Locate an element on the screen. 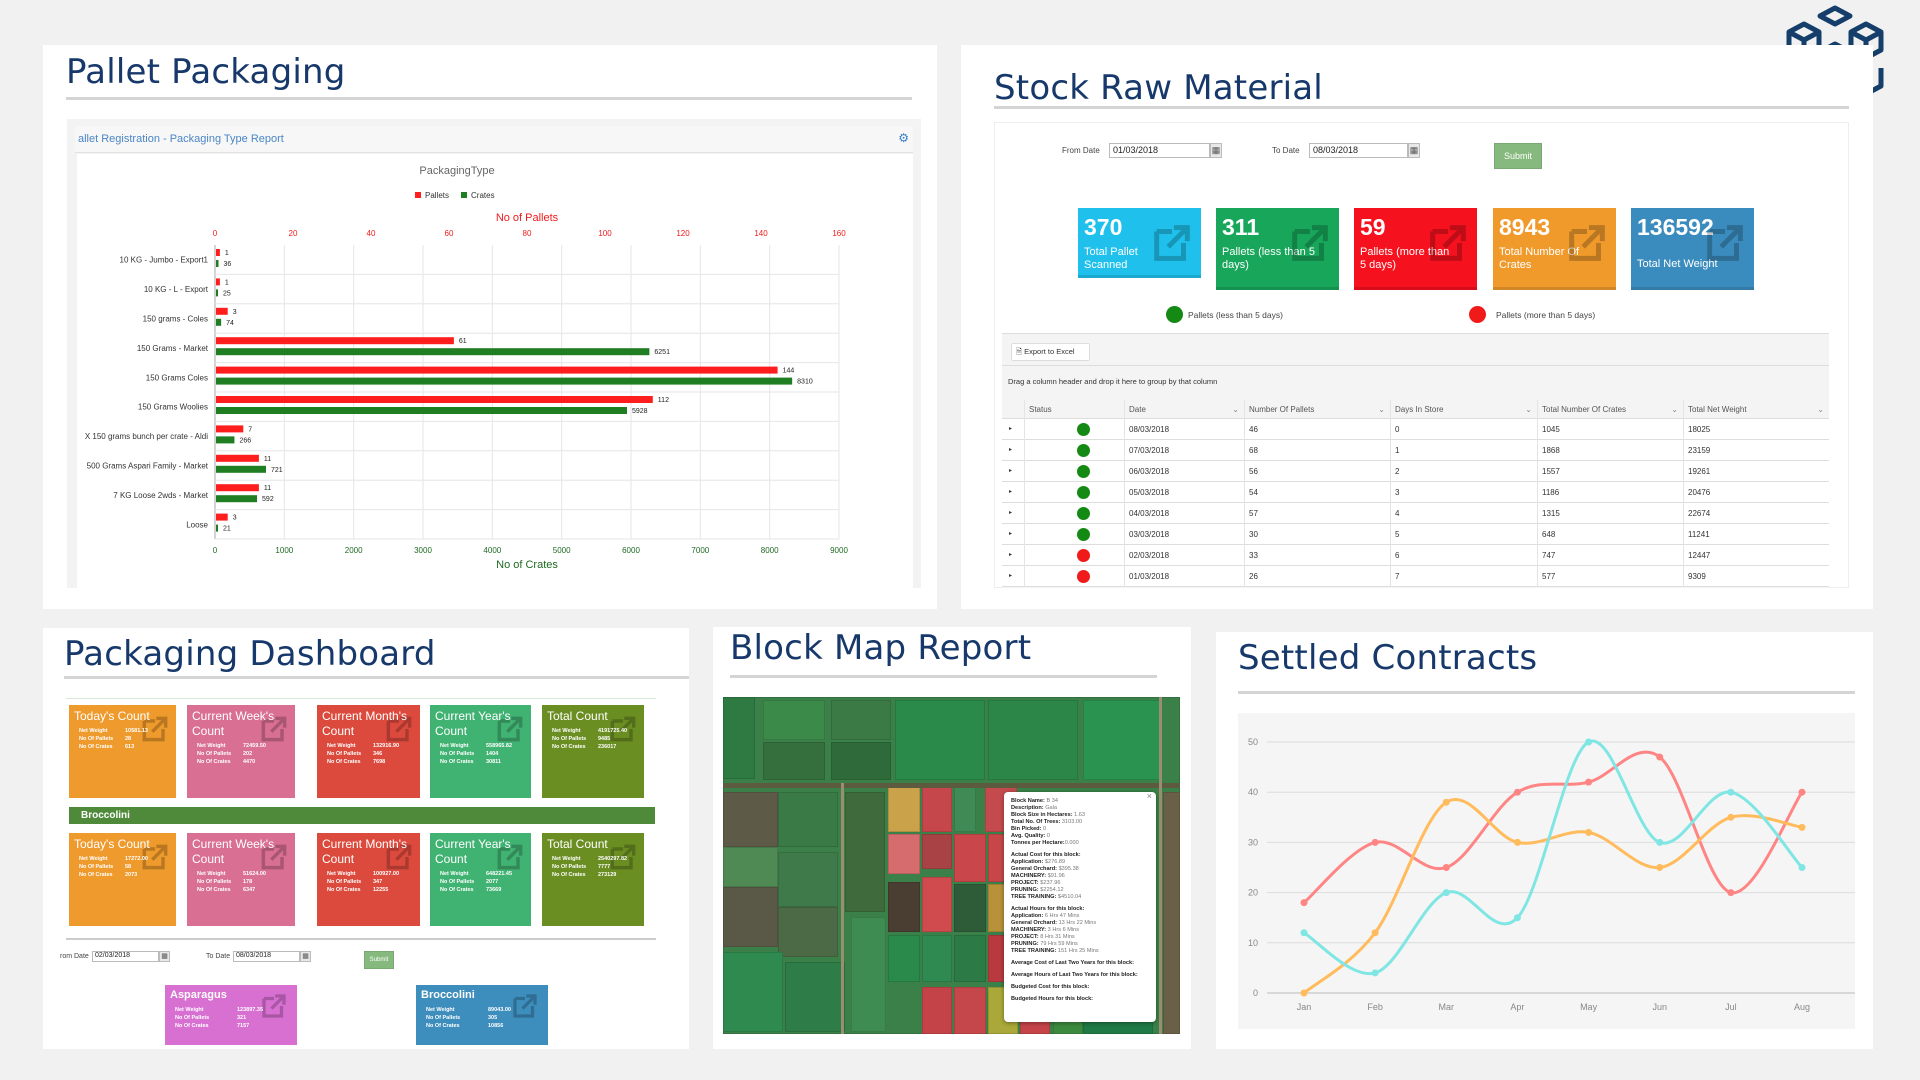  from-date-input: 02/03/2018 is located at coordinates (125, 956).